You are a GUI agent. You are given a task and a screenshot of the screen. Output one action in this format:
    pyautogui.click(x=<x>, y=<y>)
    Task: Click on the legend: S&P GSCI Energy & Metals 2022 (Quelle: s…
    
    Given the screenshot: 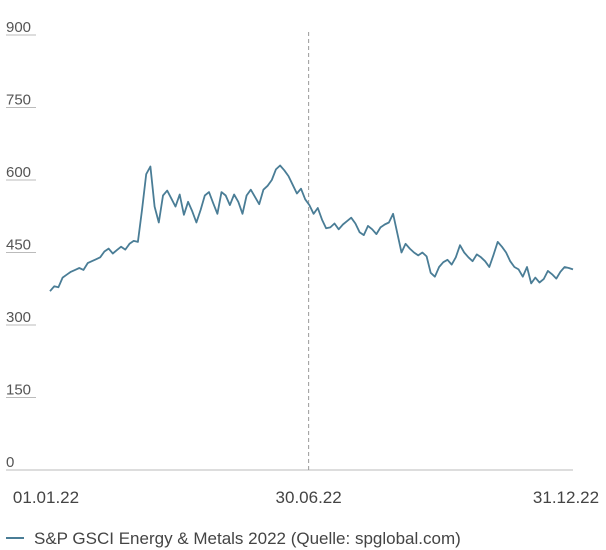 What is the action you would take?
    pyautogui.click(x=233, y=538)
    